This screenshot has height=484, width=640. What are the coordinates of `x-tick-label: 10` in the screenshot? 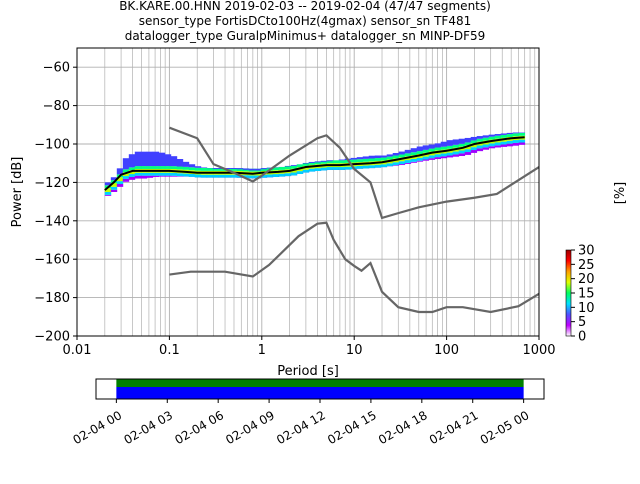 It's located at (354, 350).